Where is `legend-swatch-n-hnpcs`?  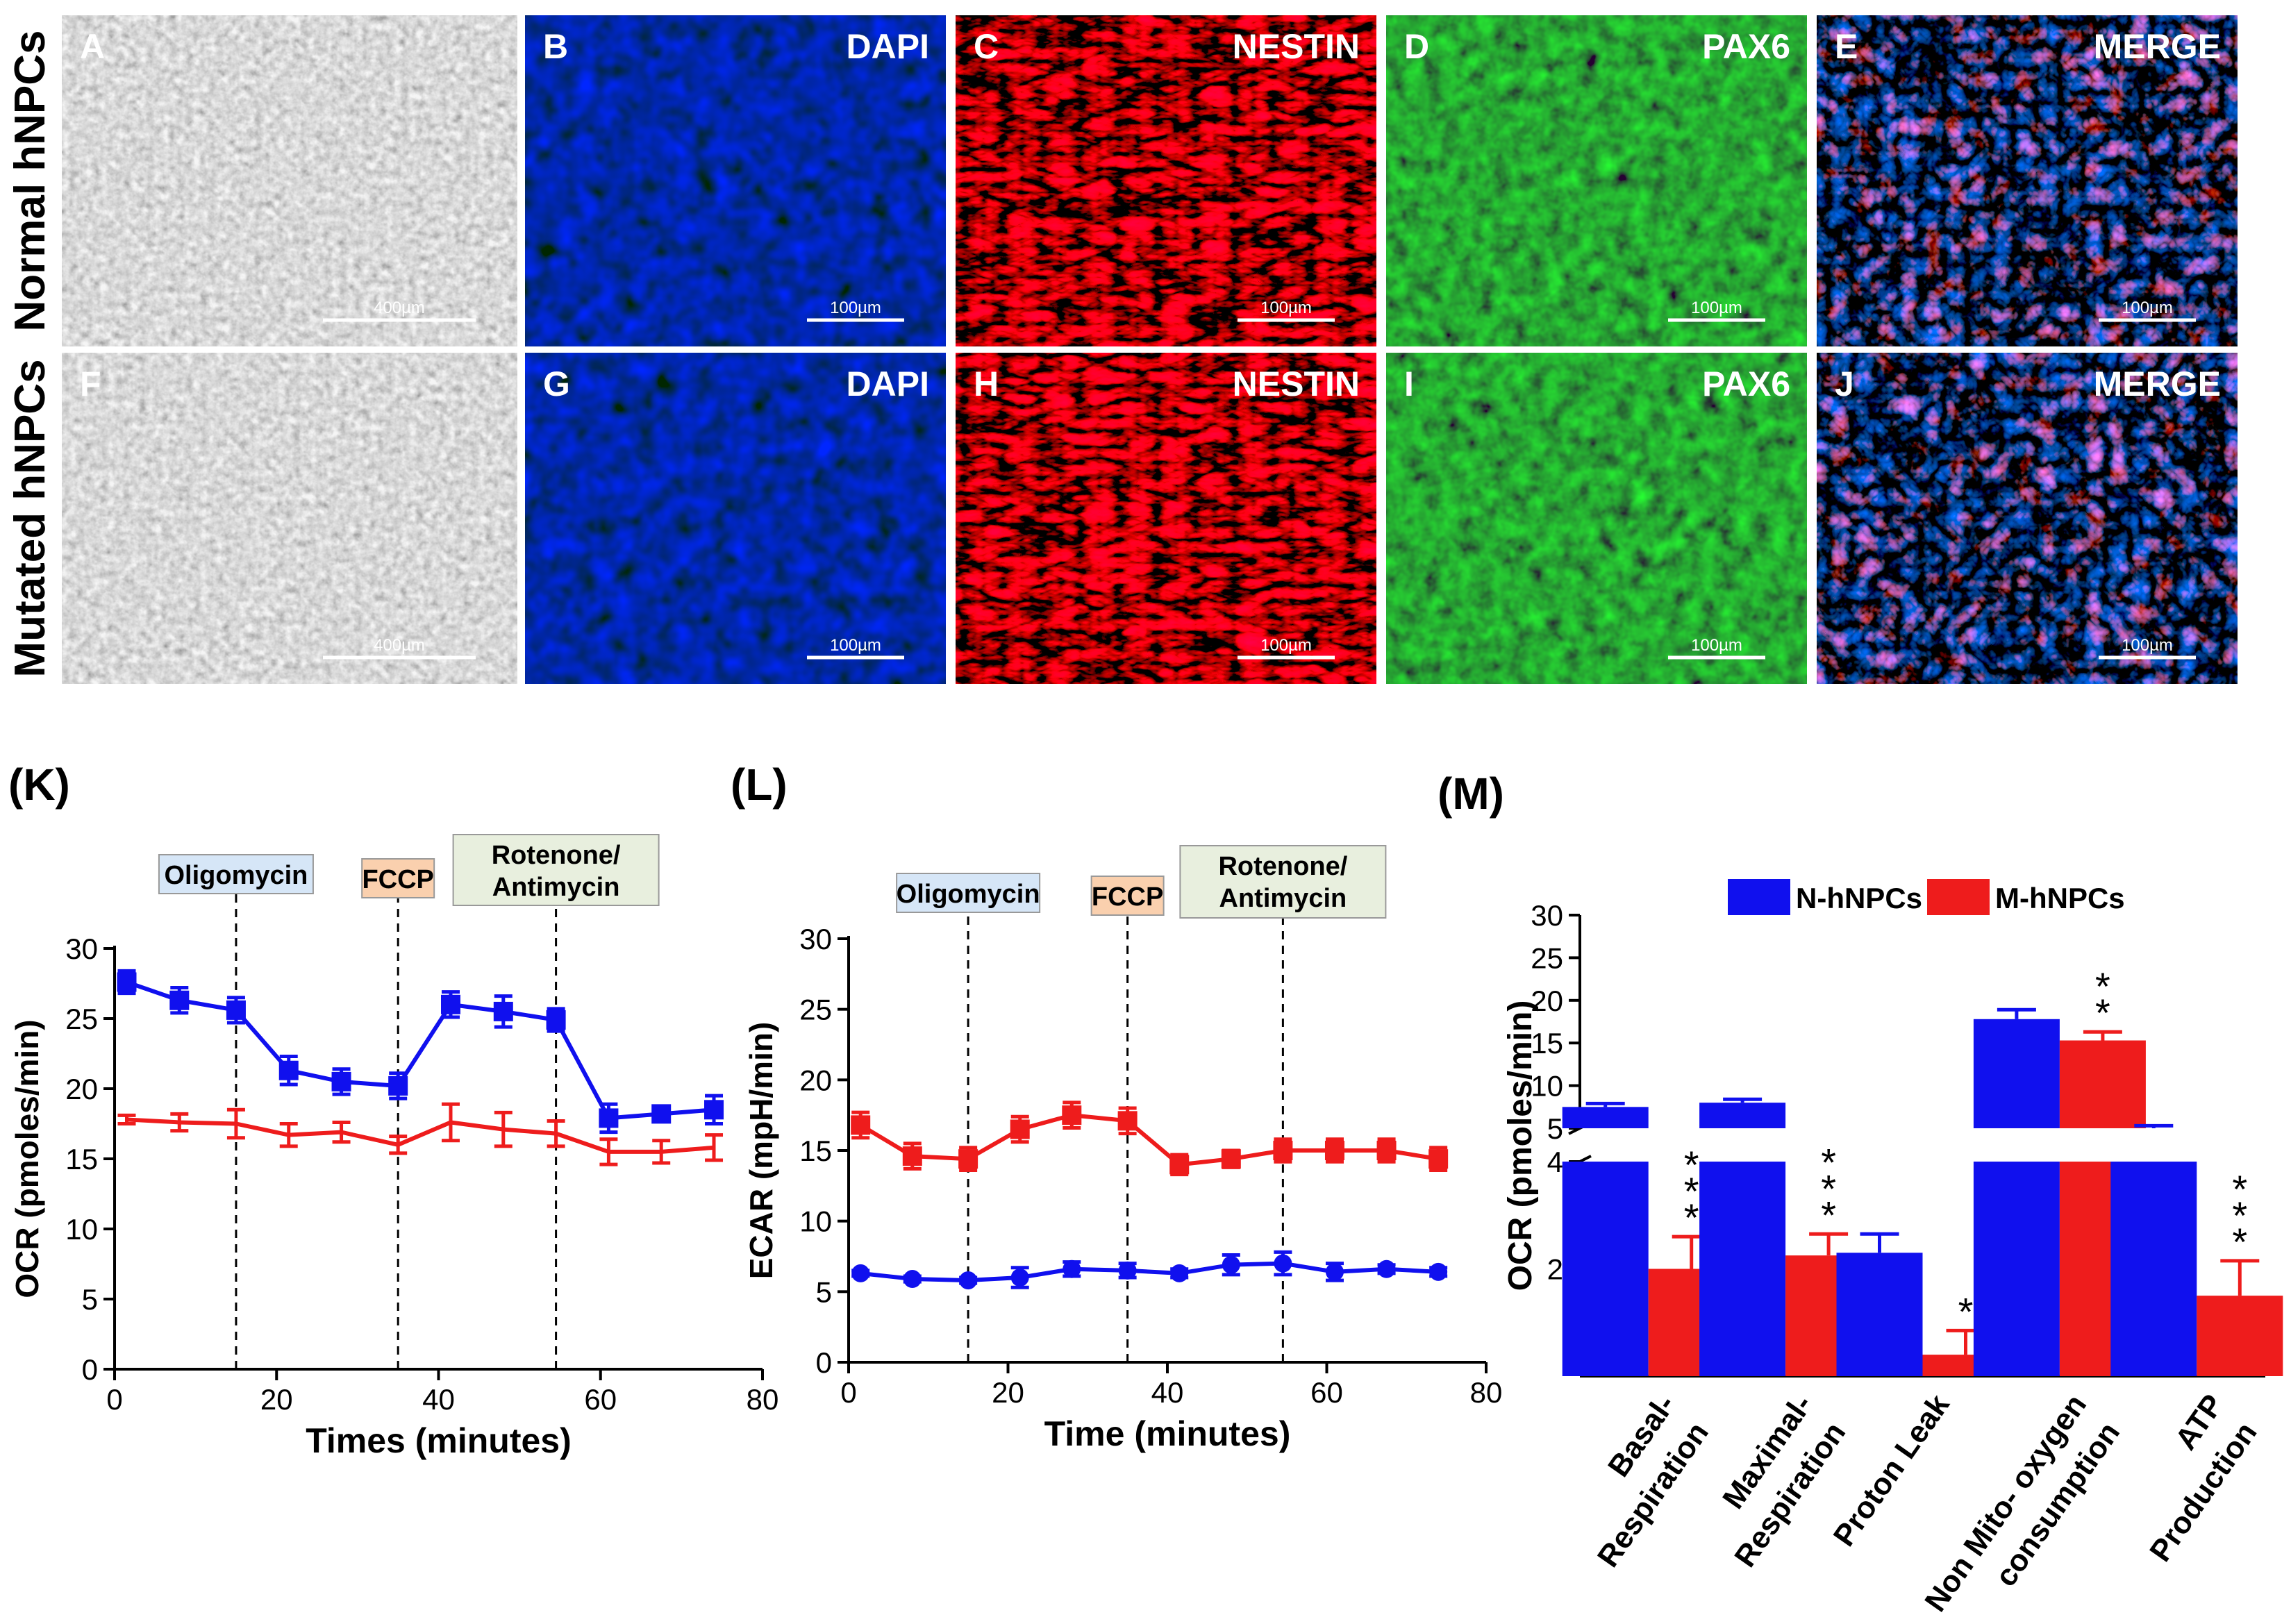 legend-swatch-n-hnpcs is located at coordinates (1759, 897).